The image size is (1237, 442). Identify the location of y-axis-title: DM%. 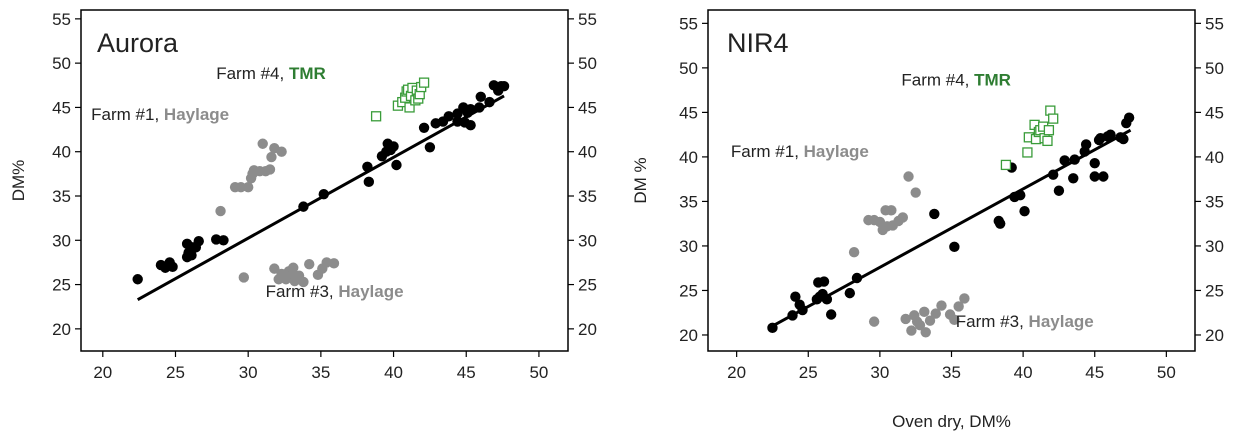
(18, 181).